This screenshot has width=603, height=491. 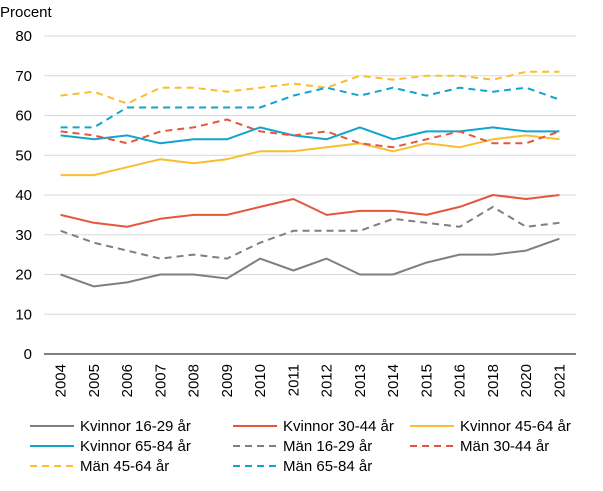 I want to click on x-tick-label: 2020, so click(x=526, y=380).